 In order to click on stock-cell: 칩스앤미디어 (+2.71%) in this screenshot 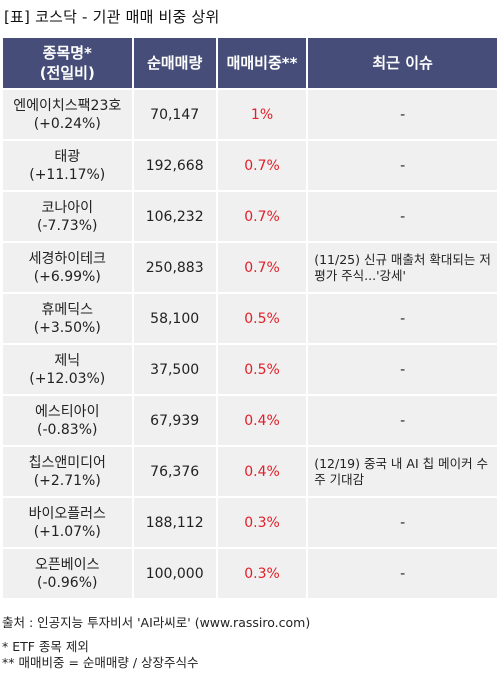, I will do `click(67, 471)`.